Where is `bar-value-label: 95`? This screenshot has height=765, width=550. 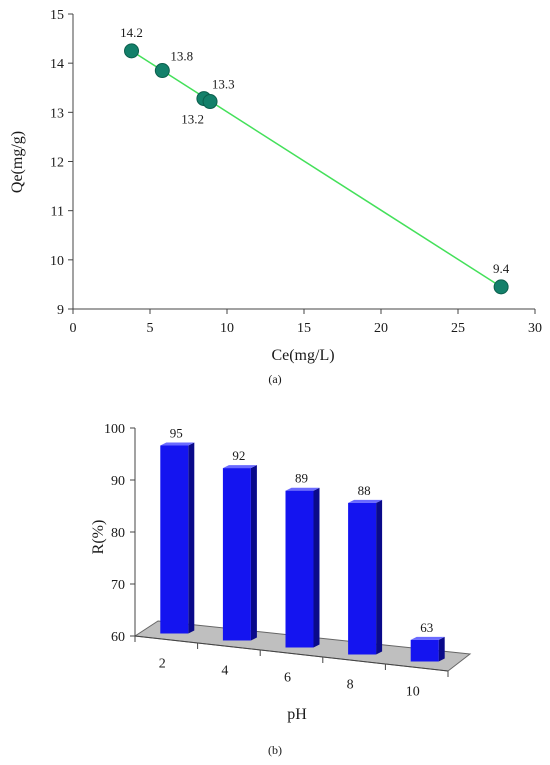
bar-value-label: 95 is located at coordinates (176, 433).